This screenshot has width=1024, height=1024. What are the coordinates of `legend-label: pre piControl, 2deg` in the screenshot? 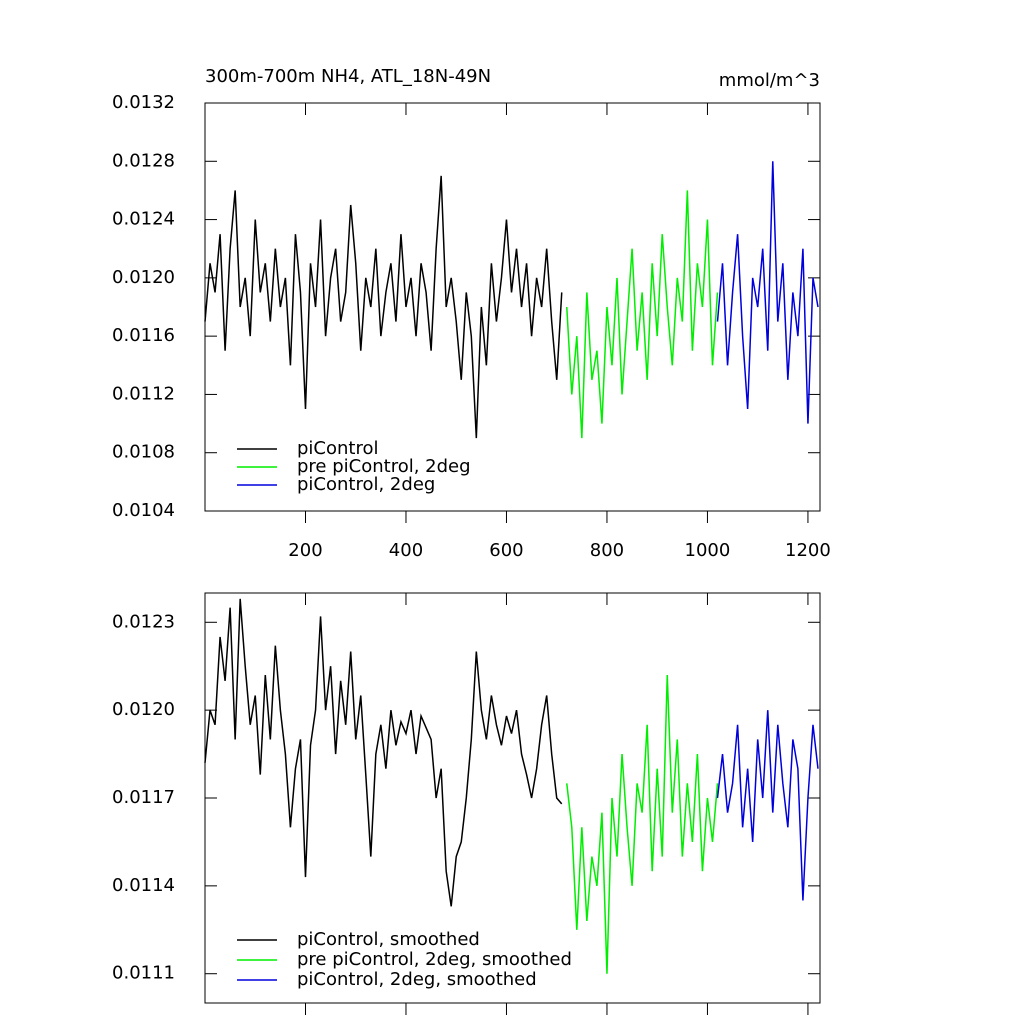 It's located at (384, 466).